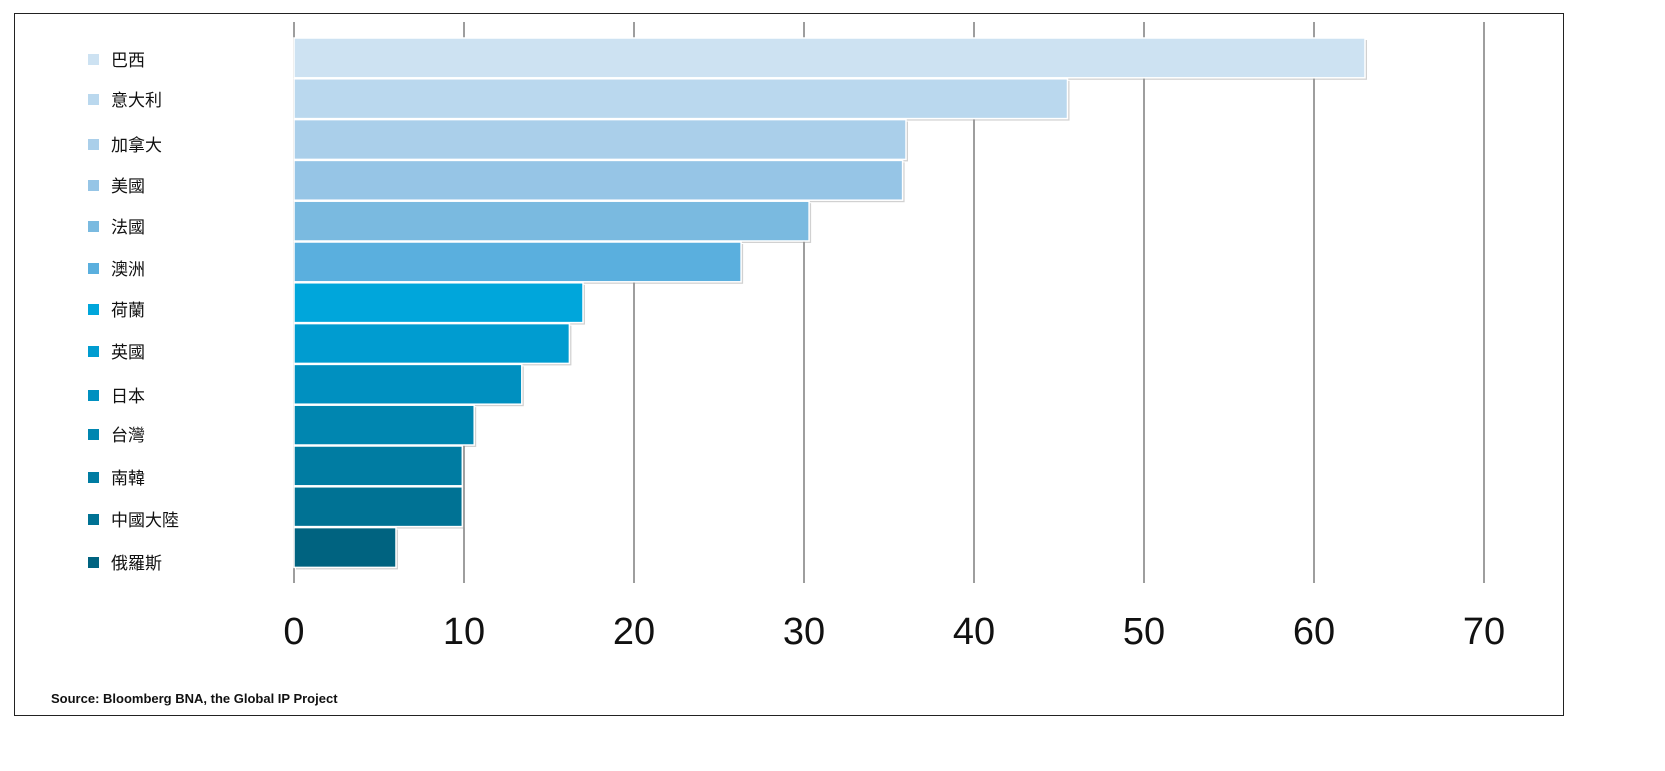  What do you see at coordinates (1144, 632) in the screenshot?
I see `x-tick-label: 50` at bounding box center [1144, 632].